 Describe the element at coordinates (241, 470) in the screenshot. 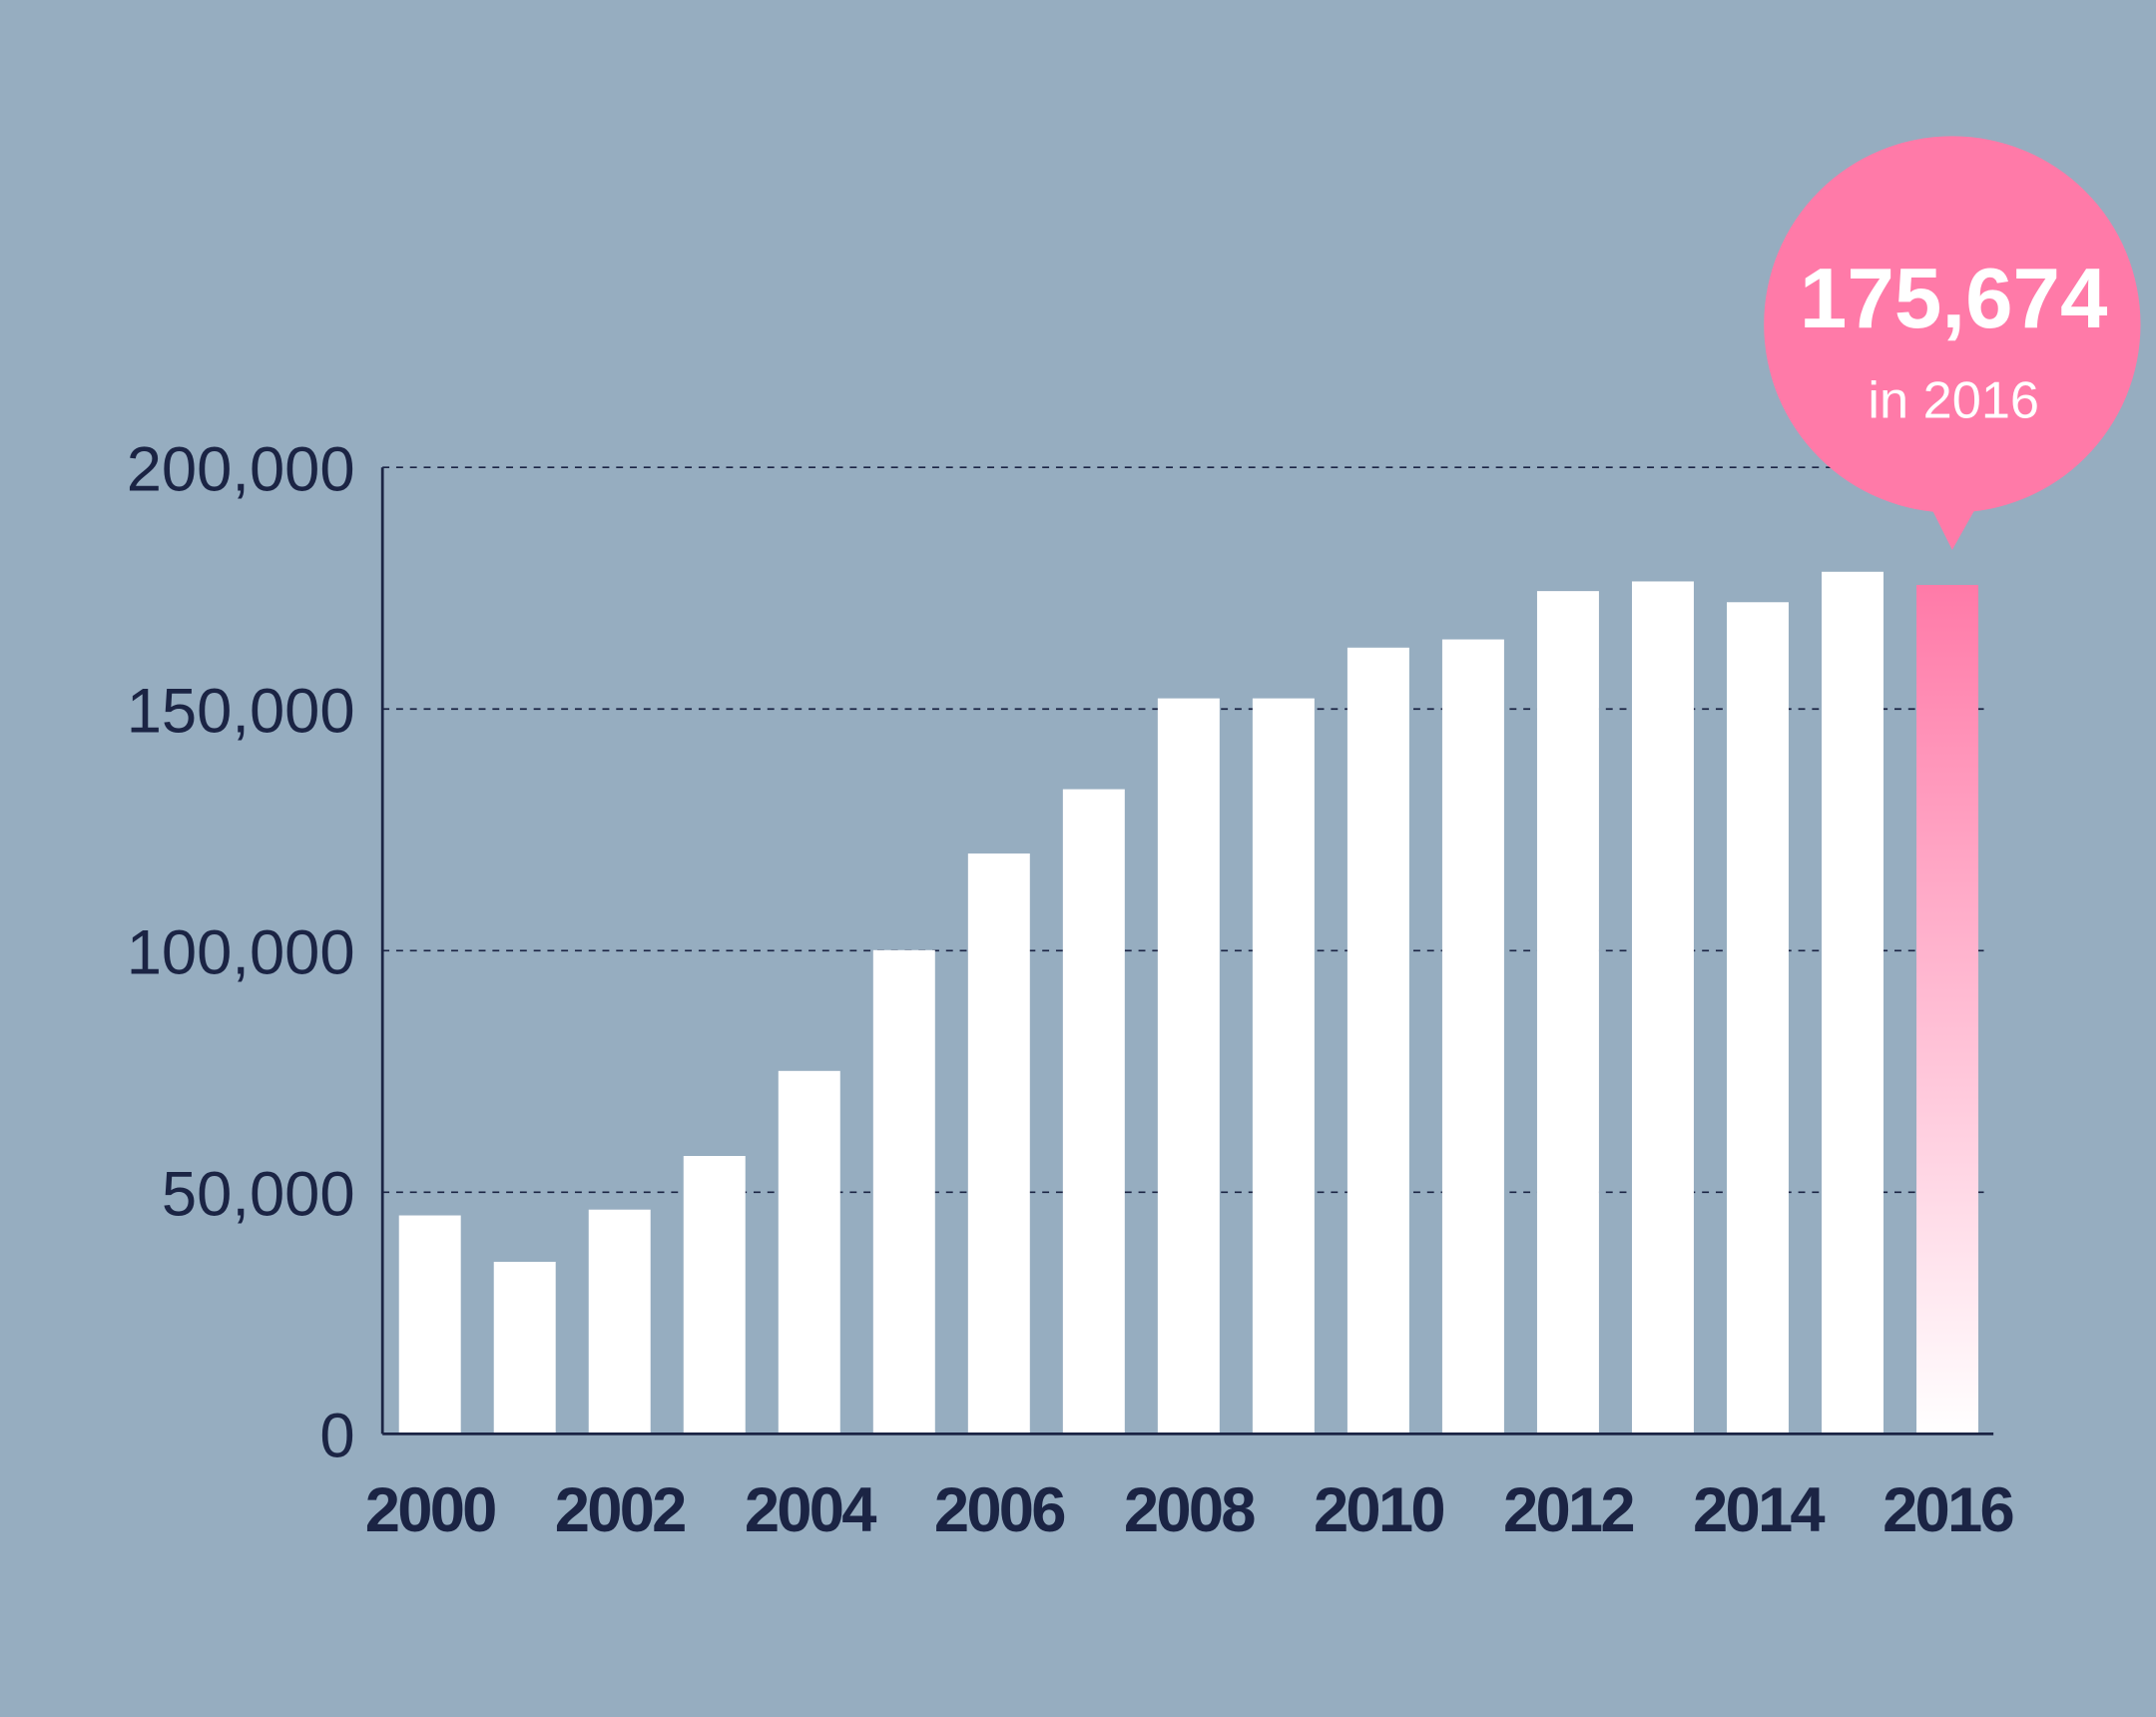

I see `y-tick-label: 200,000` at that location.